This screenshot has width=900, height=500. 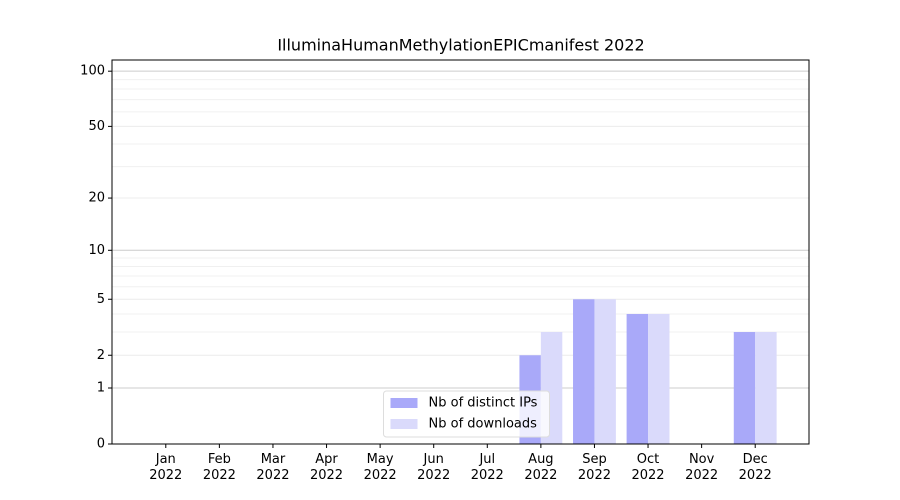 What do you see at coordinates (219, 467) in the screenshot?
I see `x-tick-label: Feb 2022` at bounding box center [219, 467].